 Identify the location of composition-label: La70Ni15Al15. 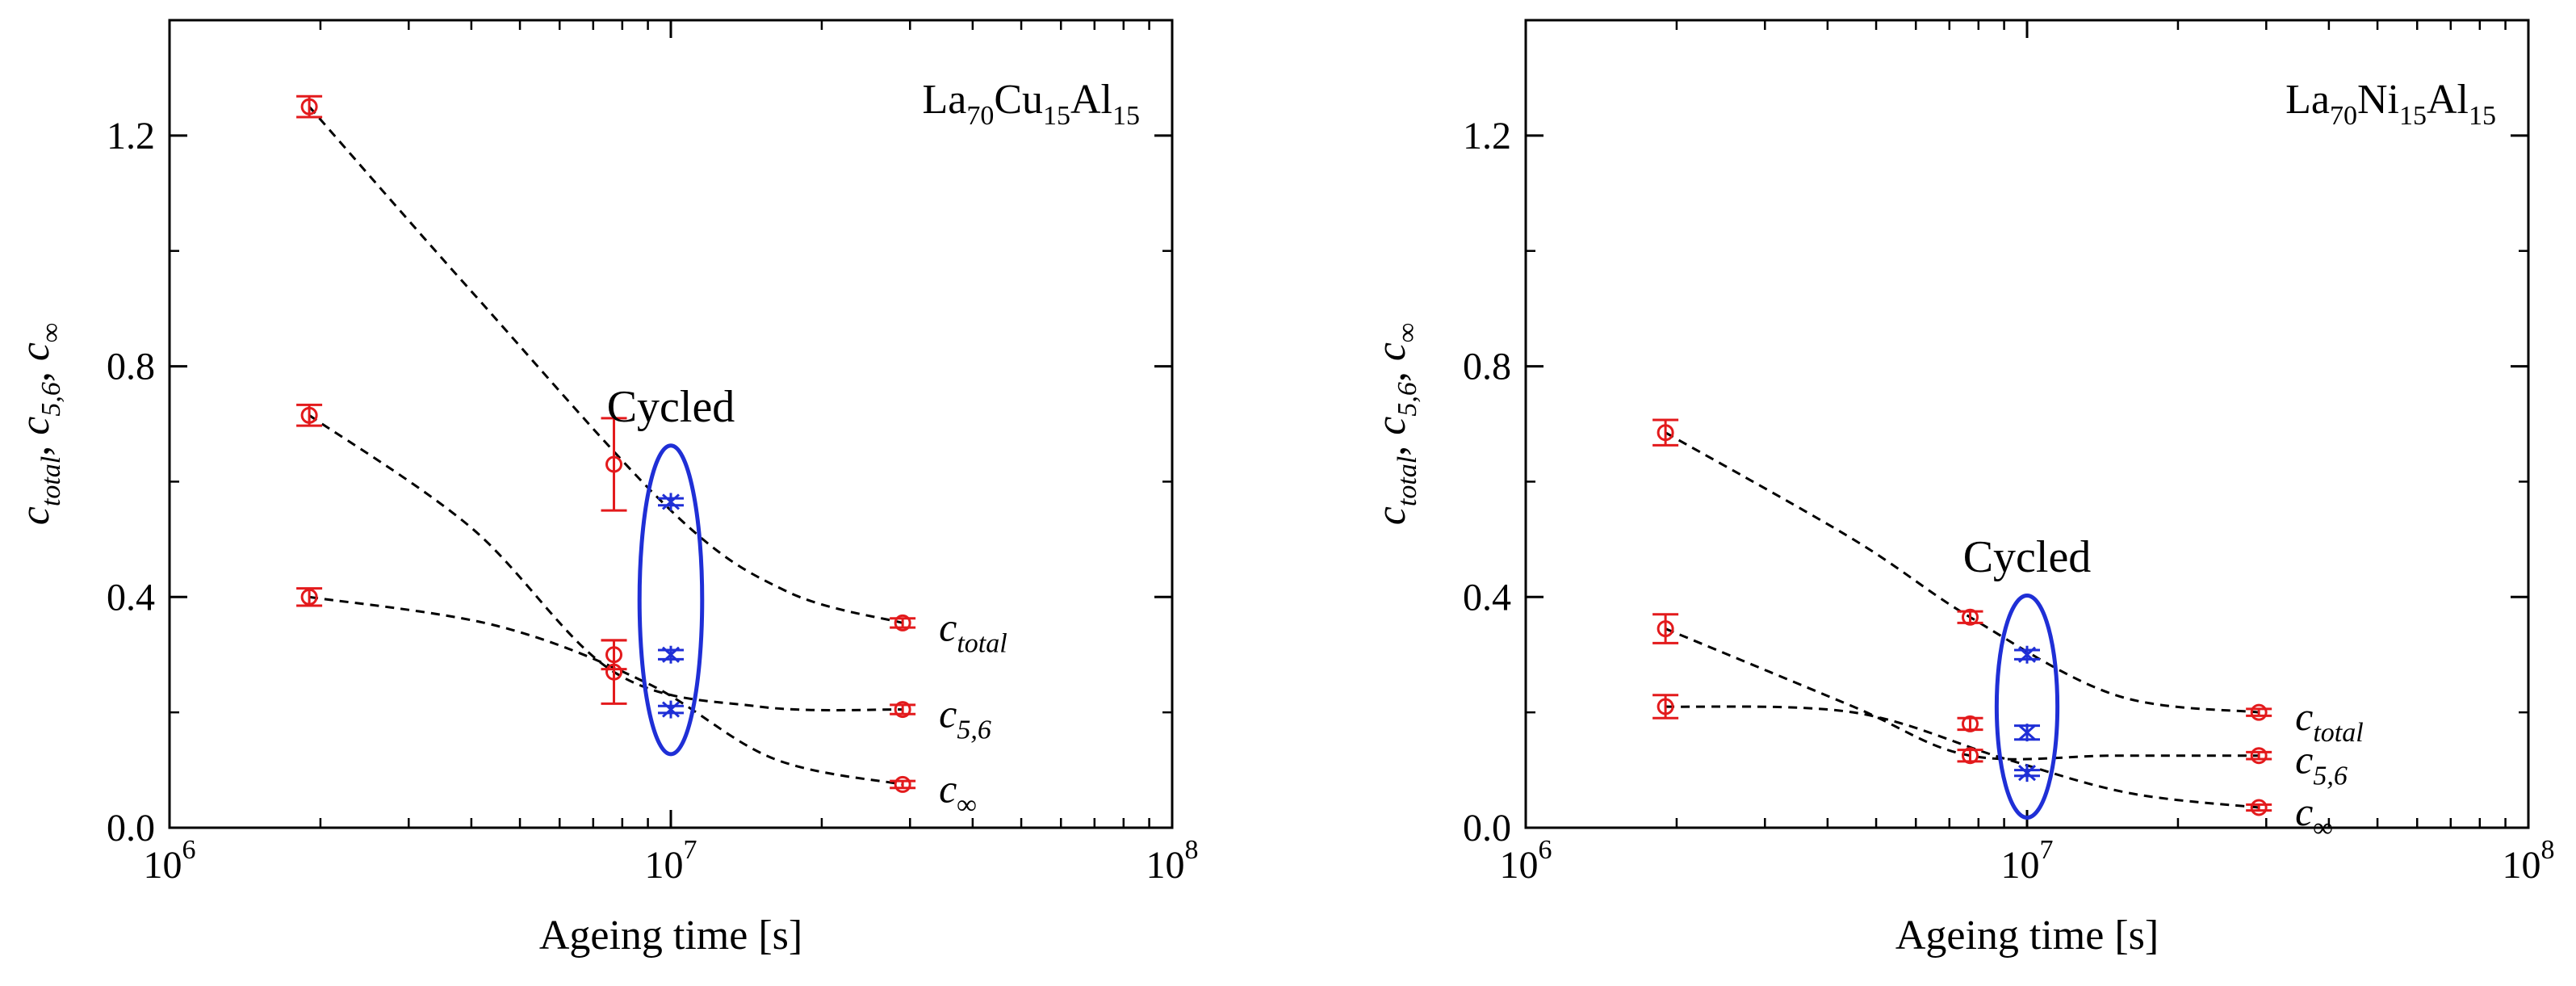
(2390, 104).